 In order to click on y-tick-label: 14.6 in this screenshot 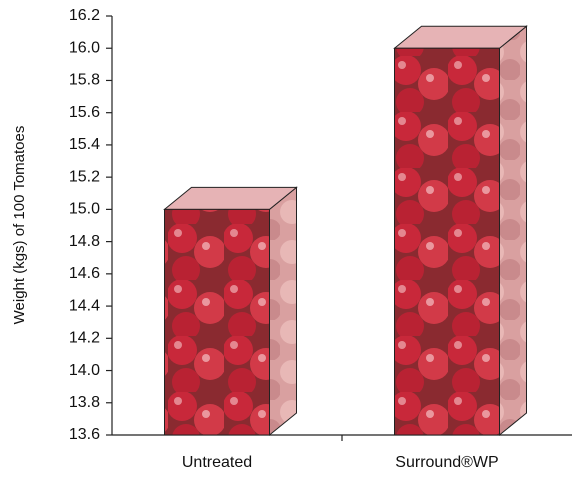, I will do `click(84, 273)`.